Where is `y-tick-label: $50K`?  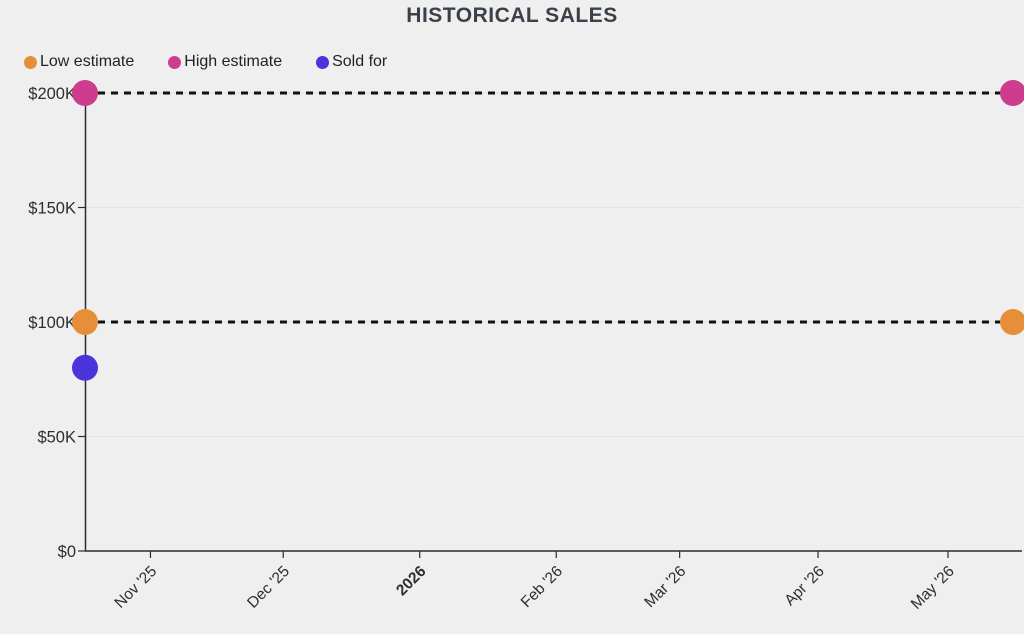 y-tick-label: $50K is located at coordinates (56, 438).